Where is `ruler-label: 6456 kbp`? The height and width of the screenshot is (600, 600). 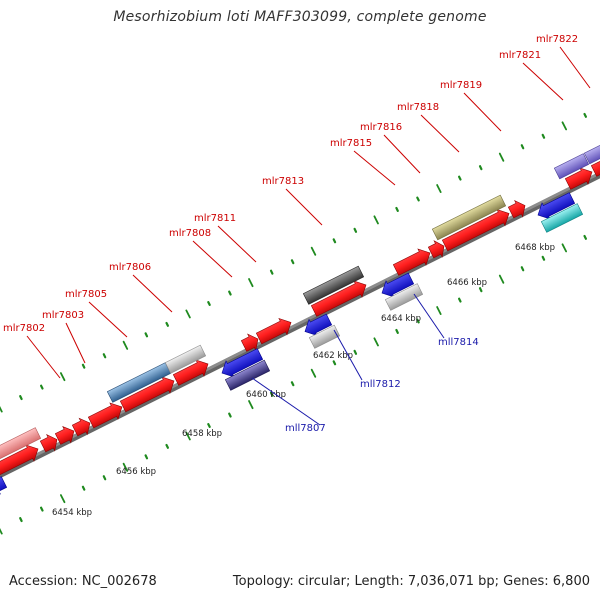
ruler-label: 6456 kbp is located at coordinates (136, 472).